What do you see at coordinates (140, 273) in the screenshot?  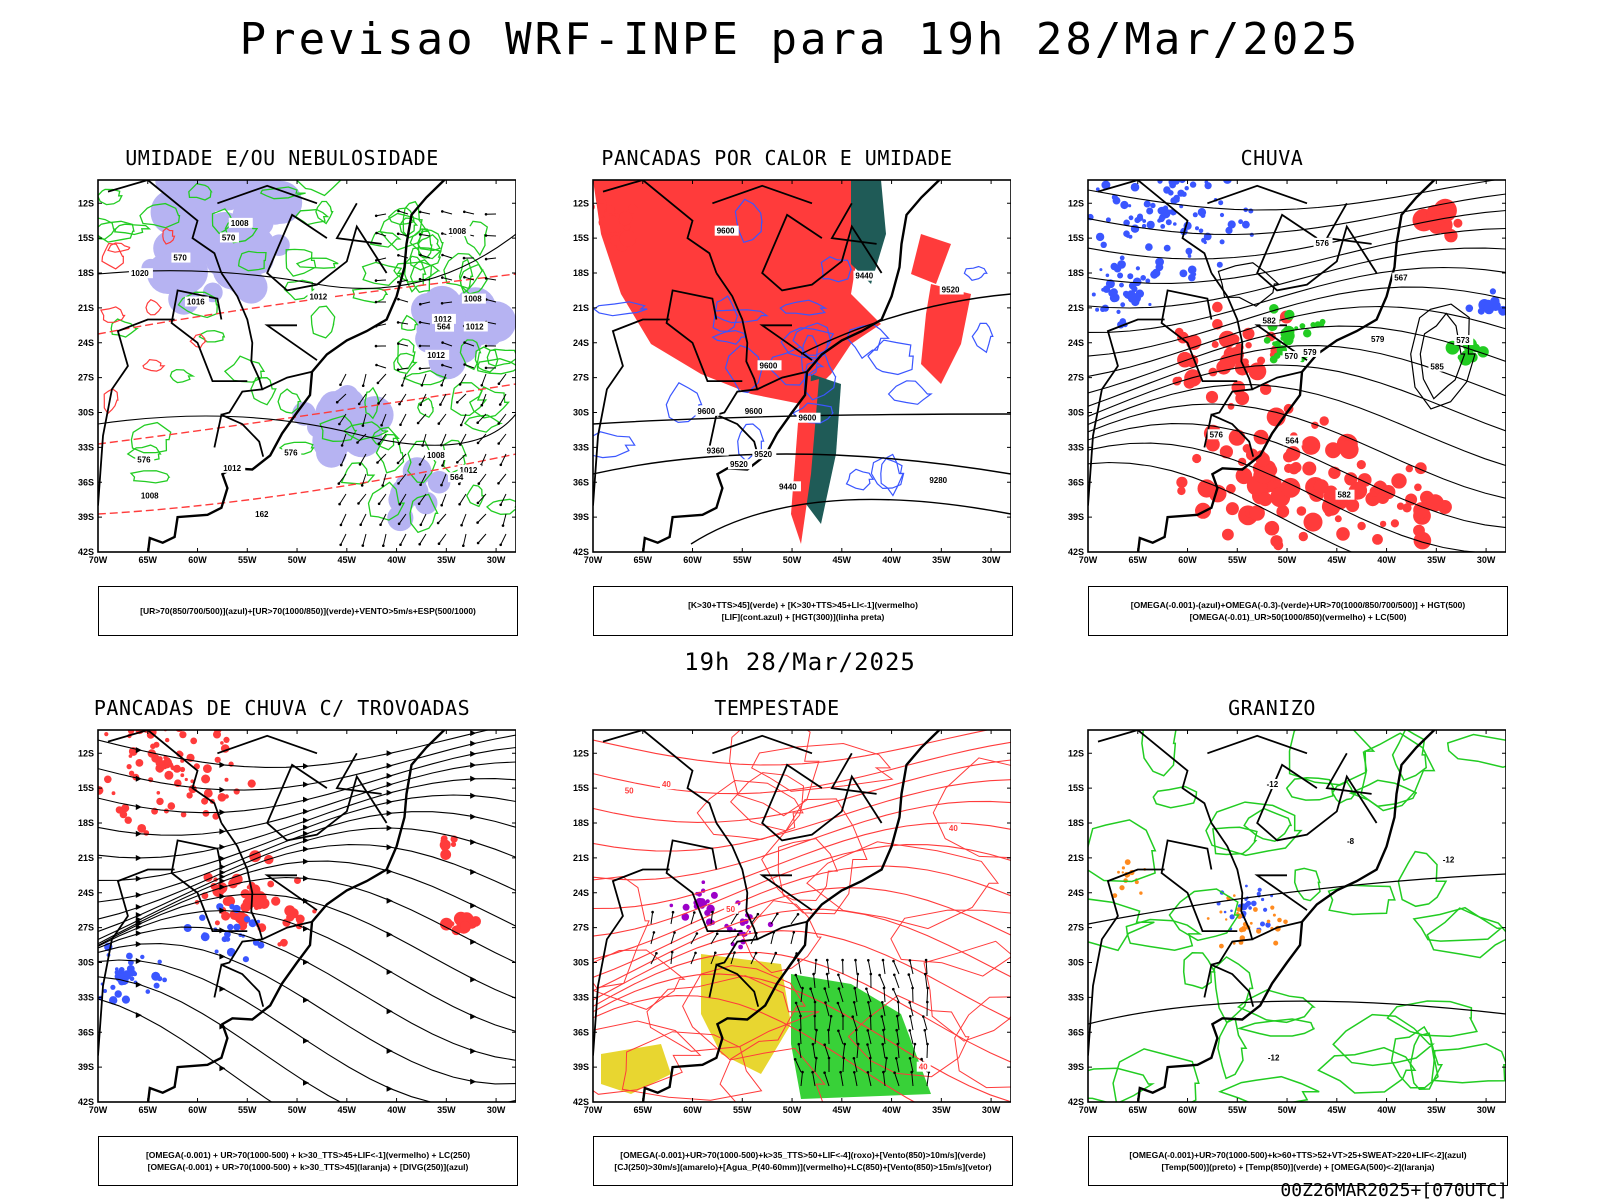 I see `contour-label: 1020` at bounding box center [140, 273].